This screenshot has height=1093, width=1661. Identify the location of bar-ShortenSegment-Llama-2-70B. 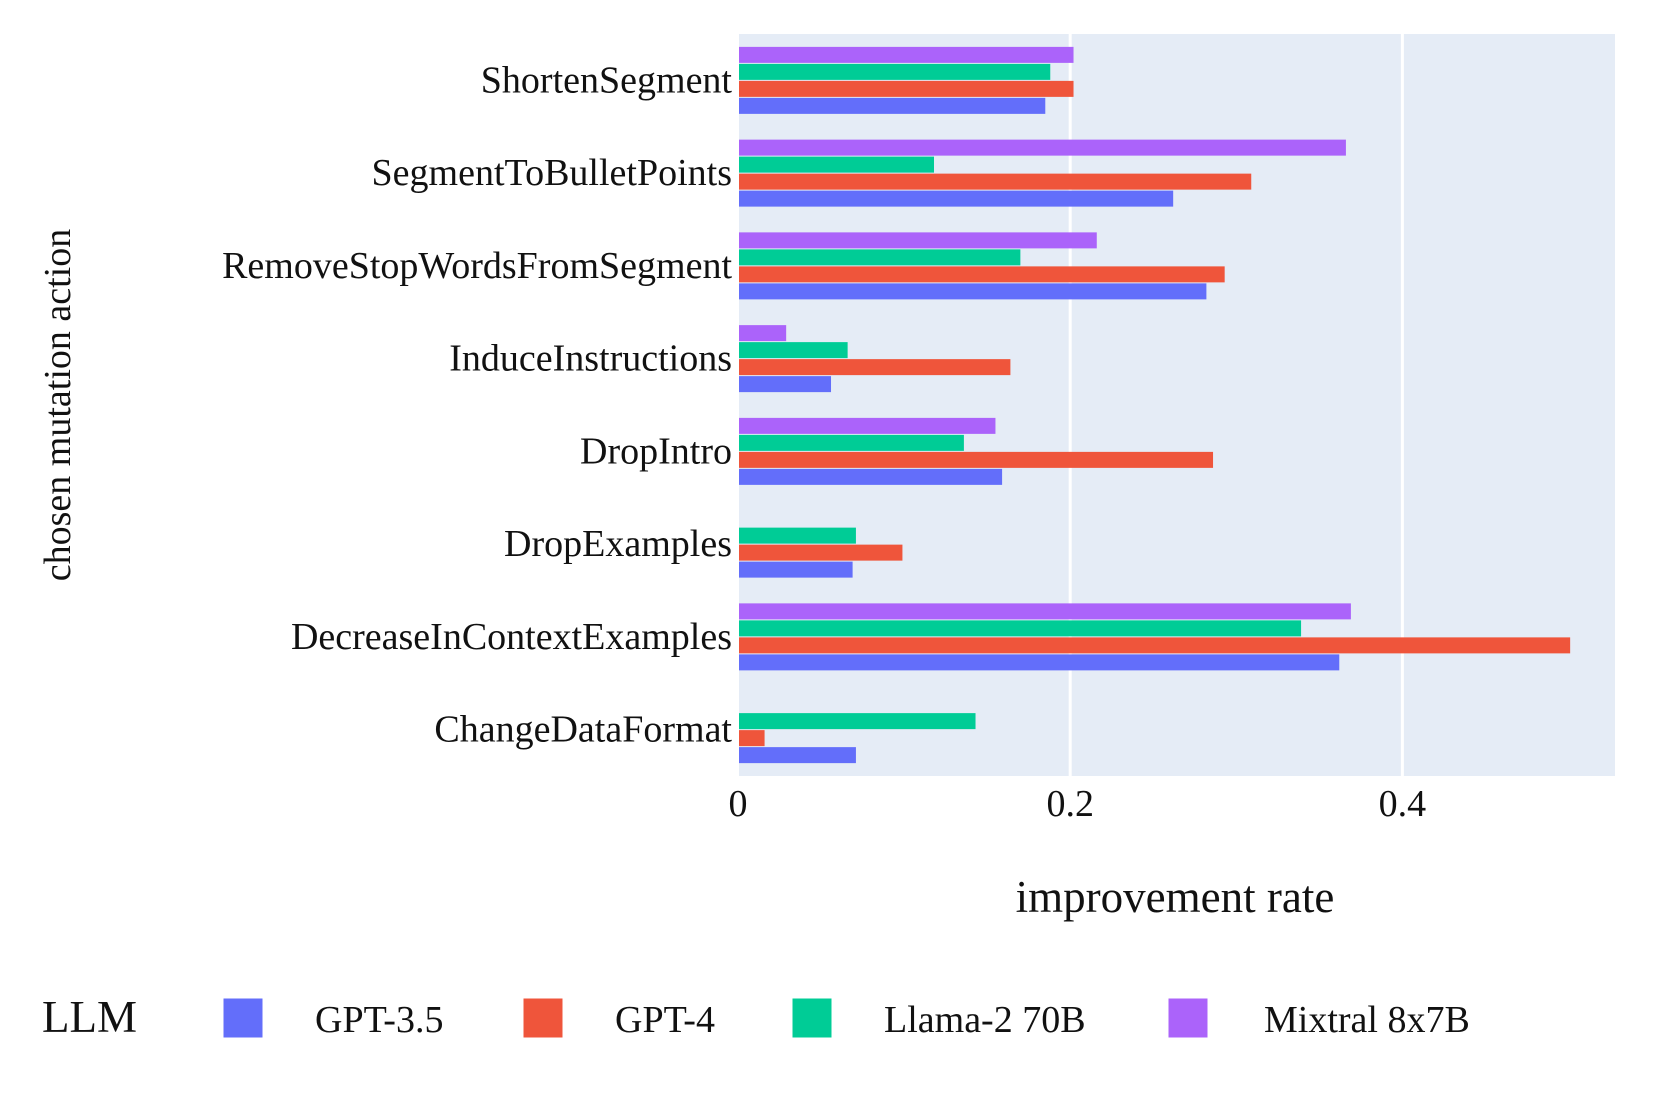
(894, 71).